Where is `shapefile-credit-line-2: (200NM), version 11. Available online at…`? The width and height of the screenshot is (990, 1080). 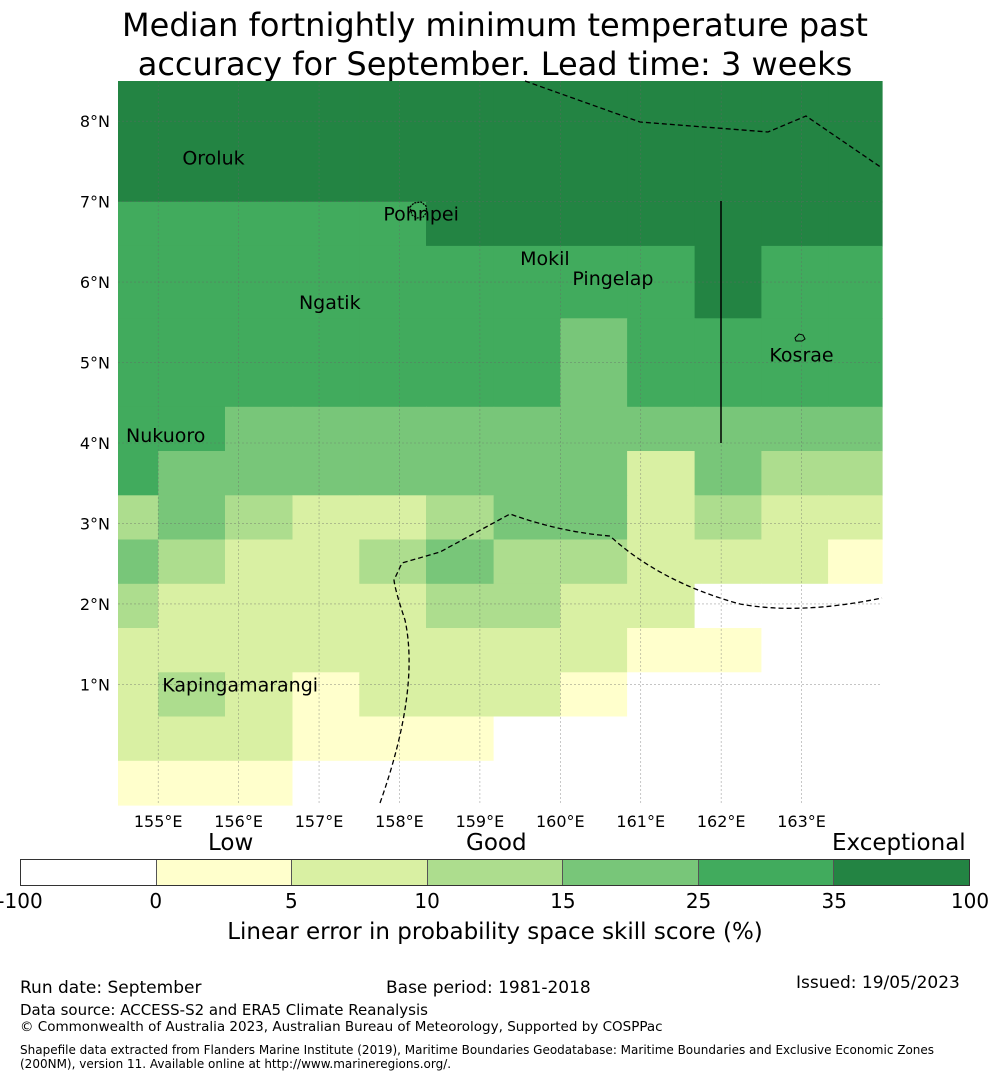
shapefile-credit-line-2: (200NM), version 11. Available online at… is located at coordinates (236, 1064).